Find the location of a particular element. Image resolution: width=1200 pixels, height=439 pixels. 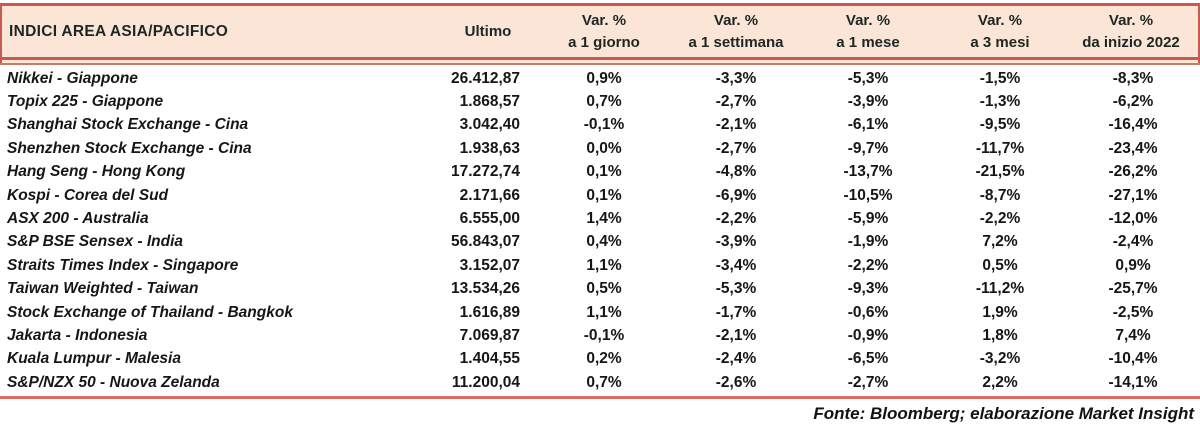

var-1w-value: -3,9% is located at coordinates (736, 242).